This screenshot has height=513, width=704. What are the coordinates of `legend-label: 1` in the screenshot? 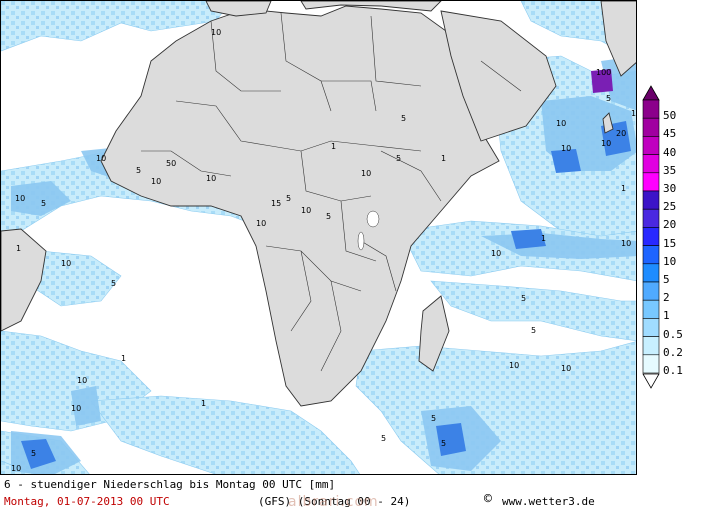 It's located at (666, 316).